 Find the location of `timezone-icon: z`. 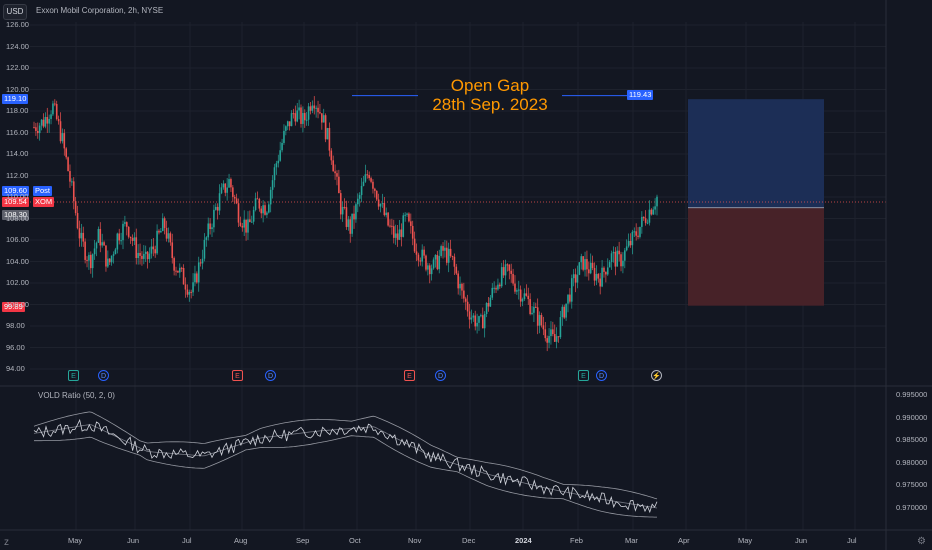

timezone-icon: z is located at coordinates (6, 542).